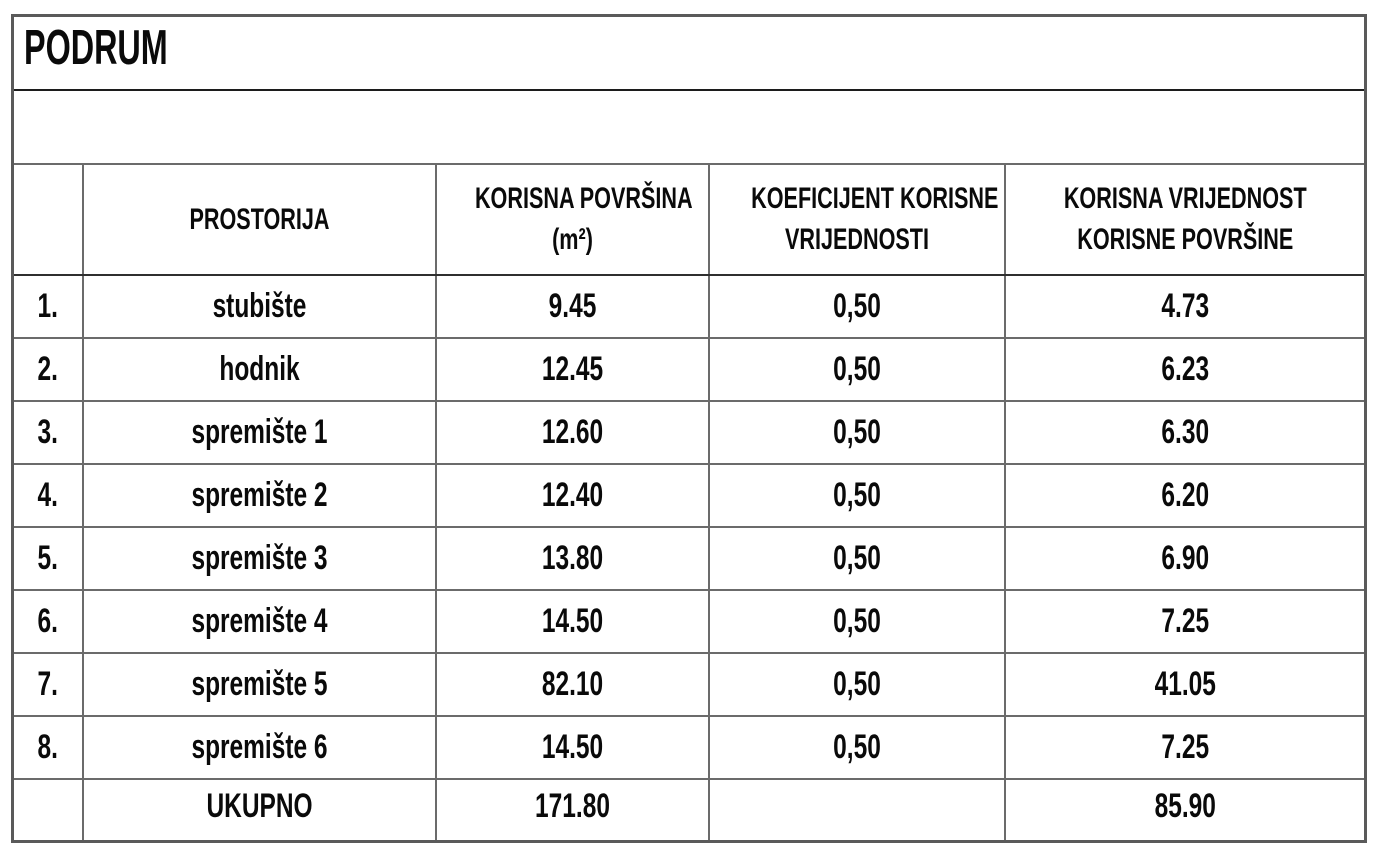  What do you see at coordinates (572, 306) in the screenshot?
I see `area-cell: 9.45` at bounding box center [572, 306].